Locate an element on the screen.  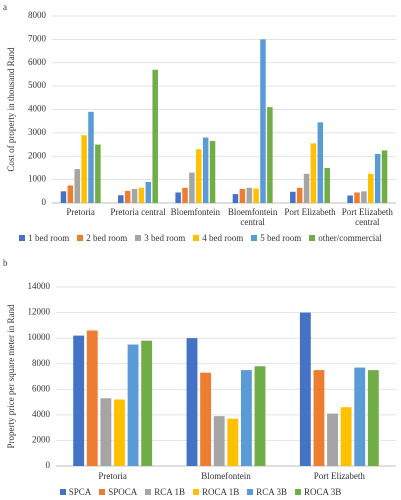
legend-item: 4 bed room is located at coordinates (218, 238).